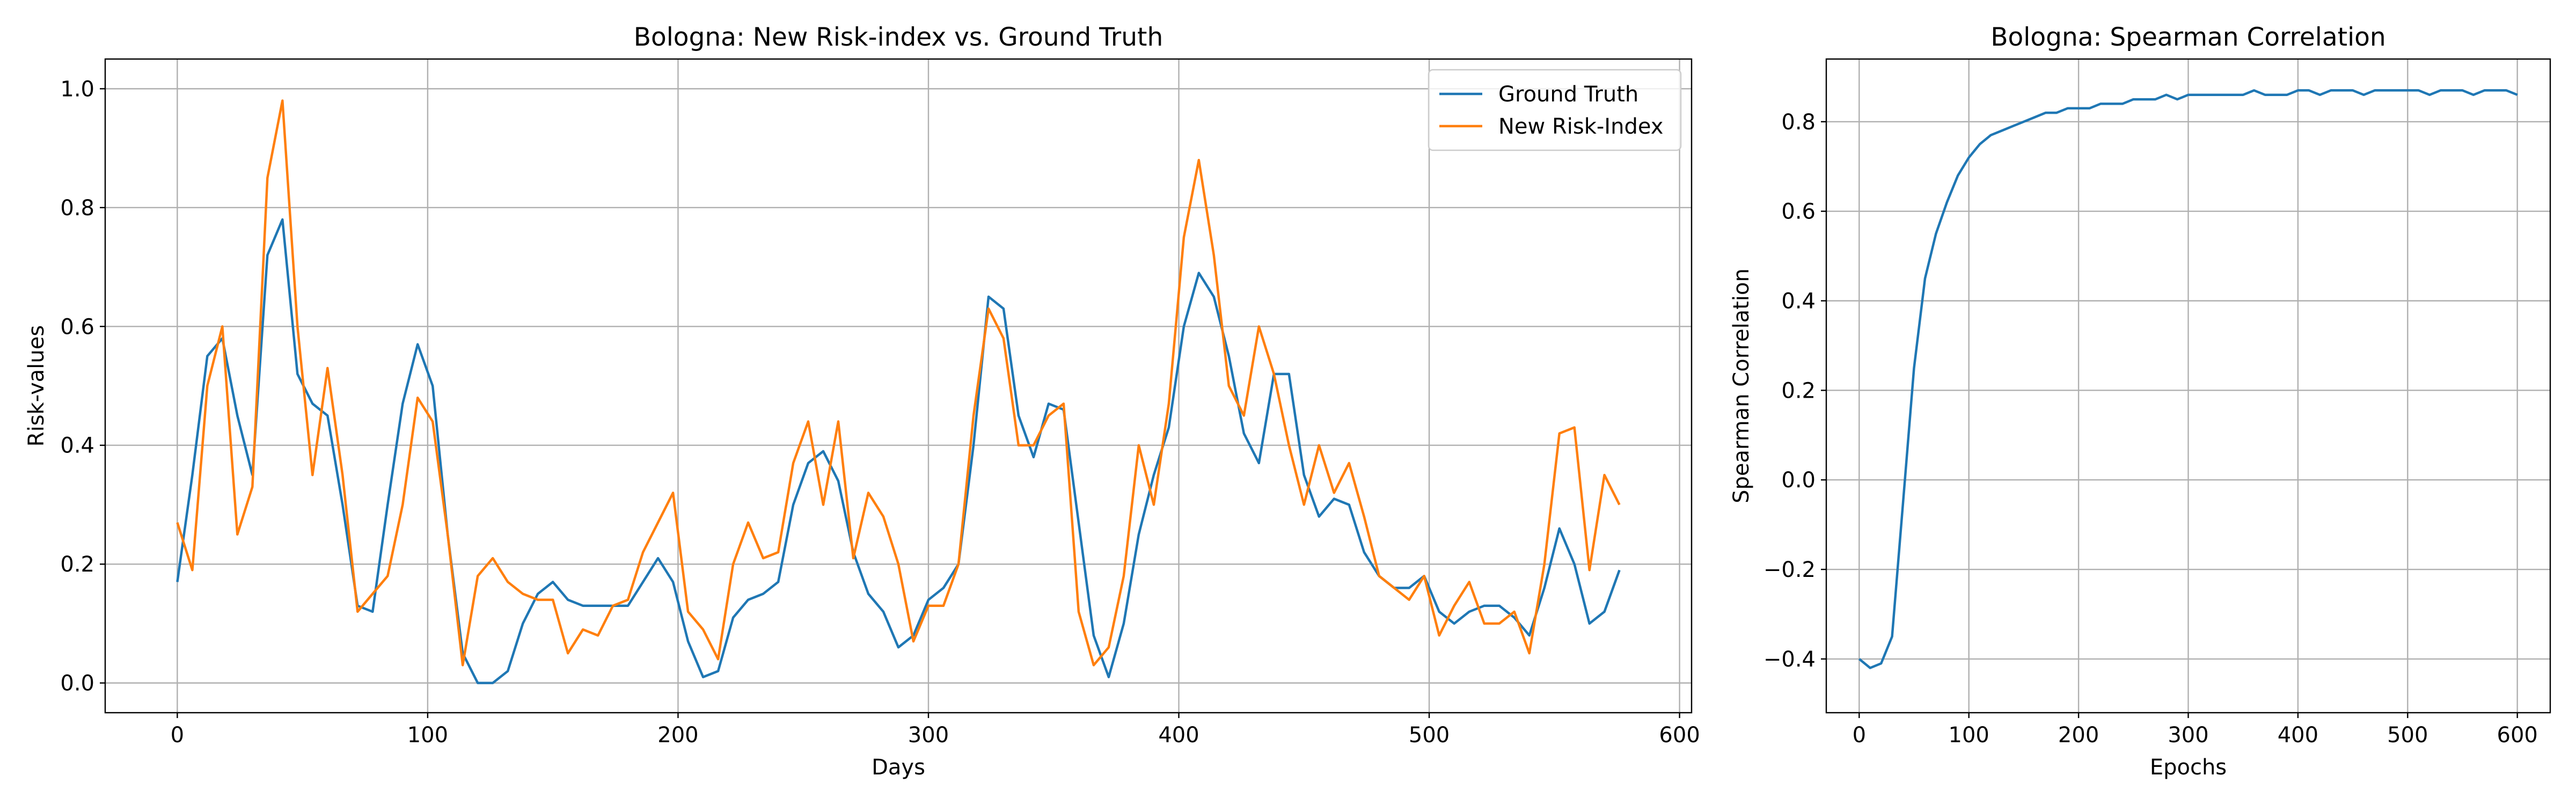 The height and width of the screenshot is (805, 2576). What do you see at coordinates (1789, 659) in the screenshot?
I see `y-tick-label: −0.4` at bounding box center [1789, 659].